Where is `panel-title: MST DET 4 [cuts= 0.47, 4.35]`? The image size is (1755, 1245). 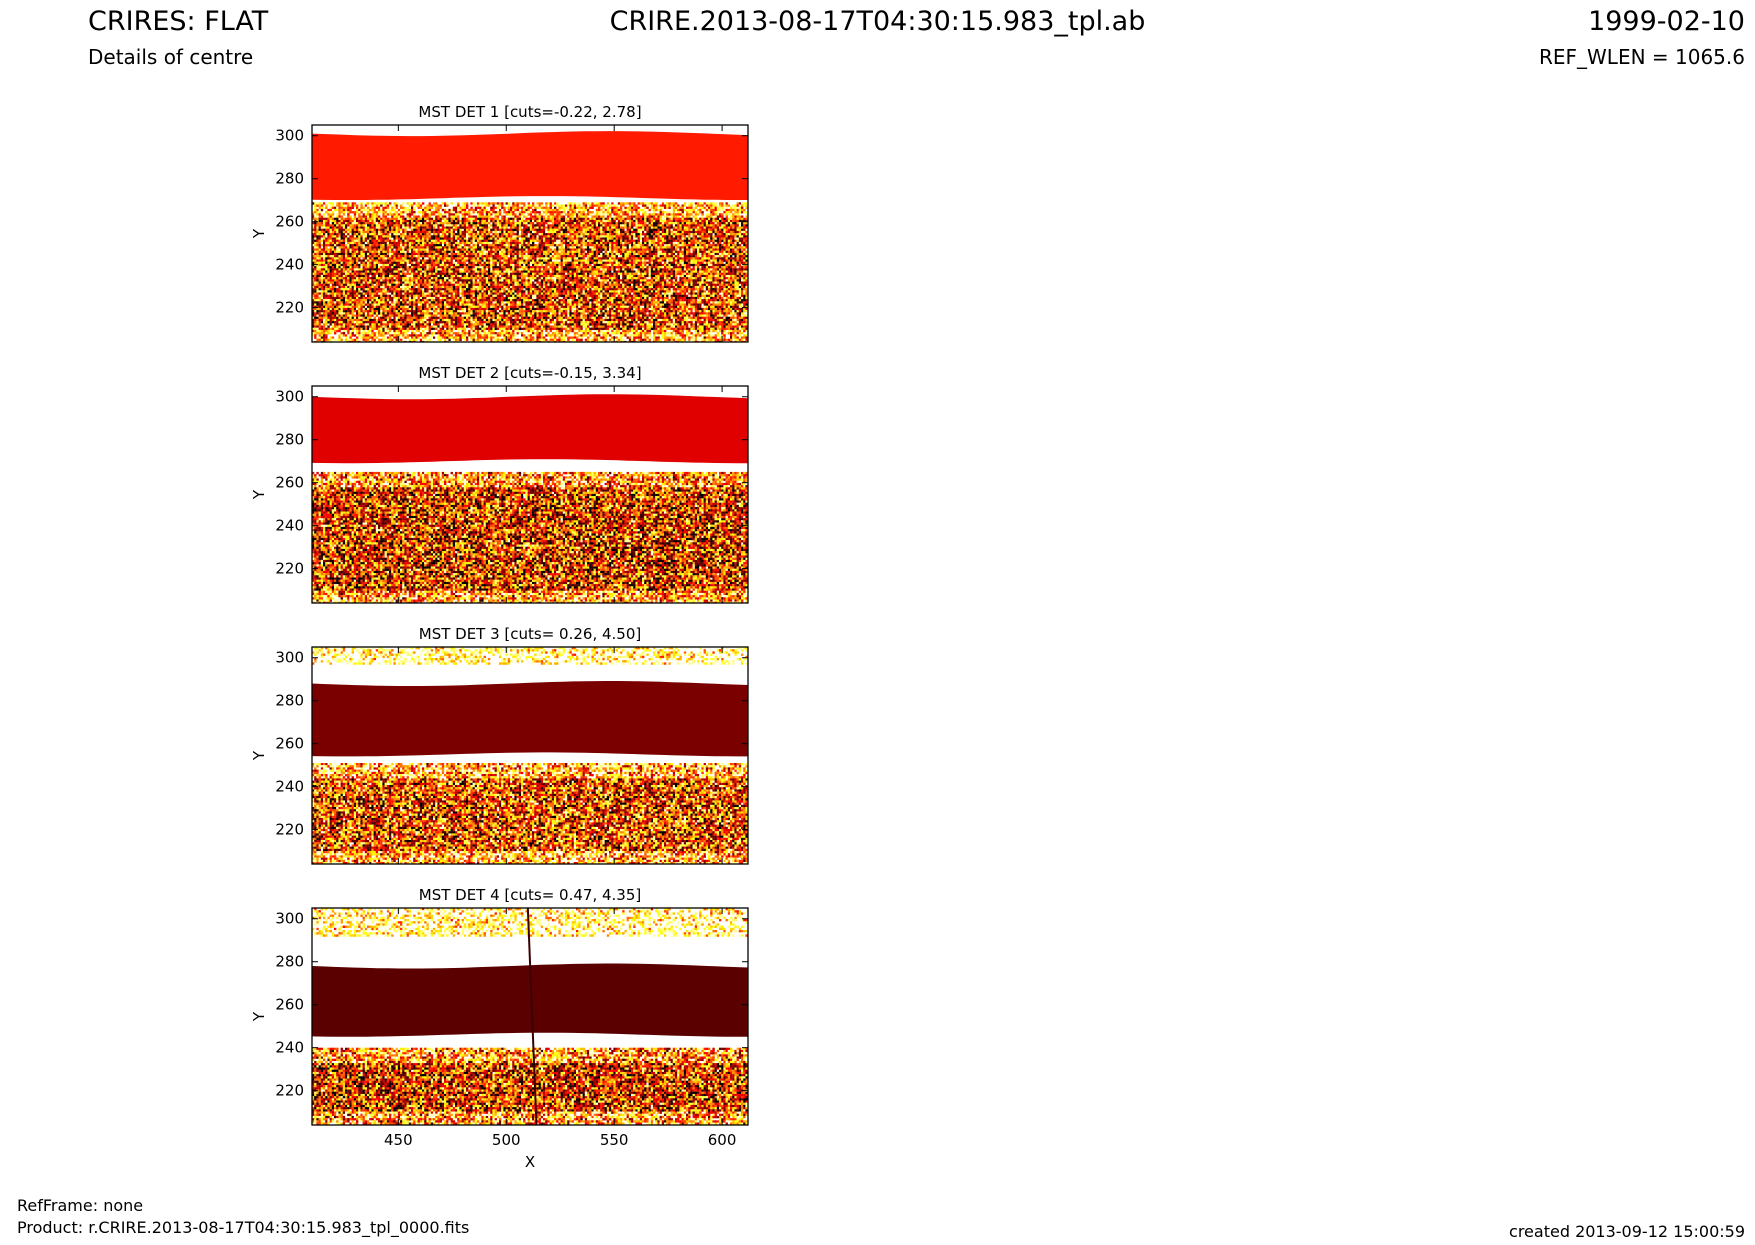
panel-title: MST DET 4 [cuts= 0.47, 4.35] is located at coordinates (530, 895).